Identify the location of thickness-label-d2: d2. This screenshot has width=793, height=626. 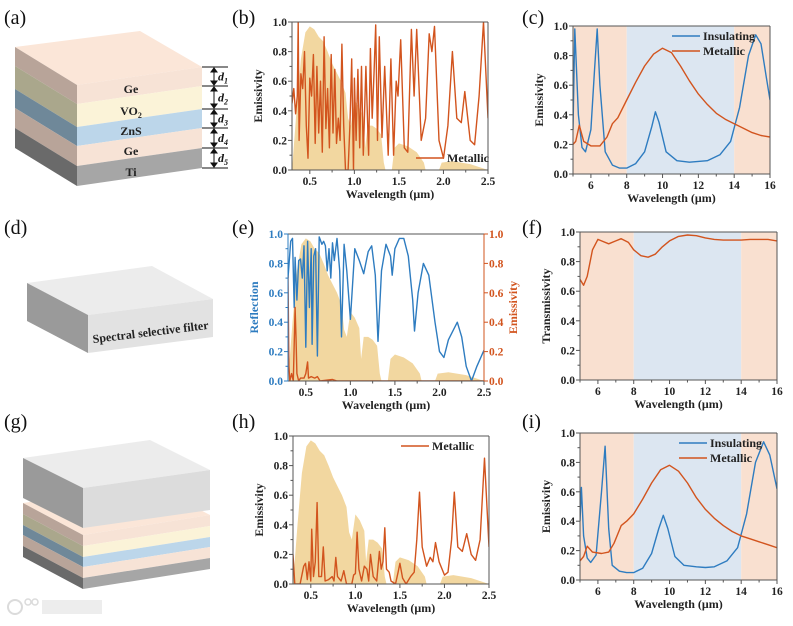
(223, 99).